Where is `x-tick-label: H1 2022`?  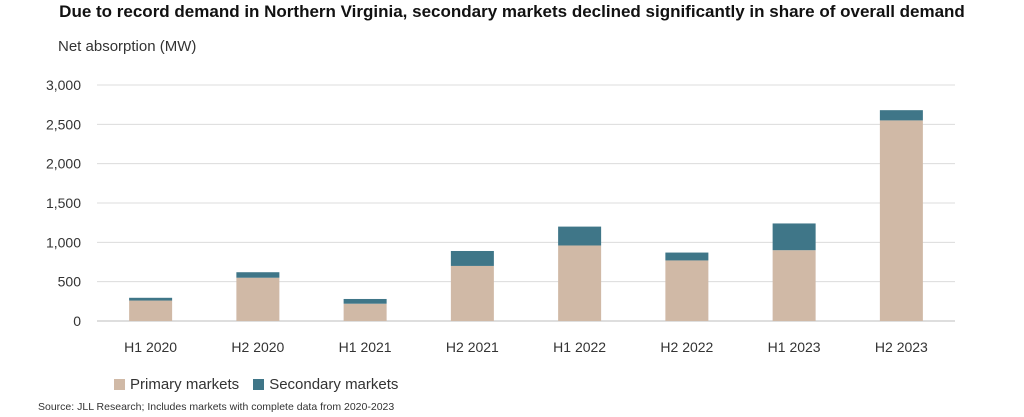
x-tick-label: H1 2022 is located at coordinates (579, 347).